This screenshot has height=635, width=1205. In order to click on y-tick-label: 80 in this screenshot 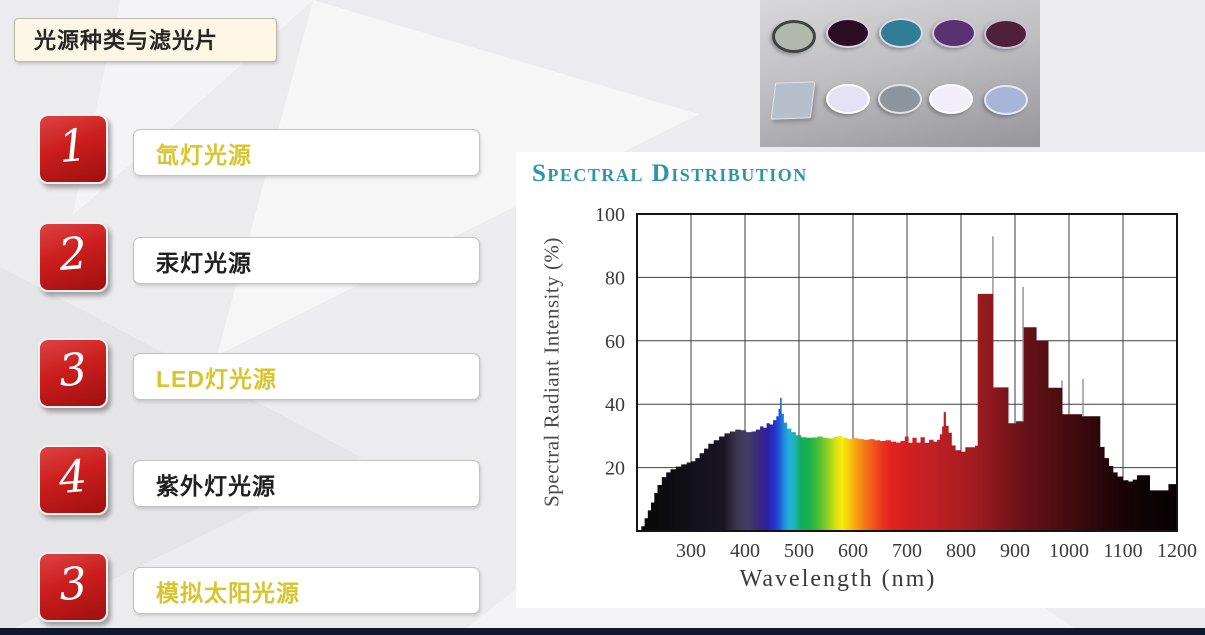, I will do `click(615, 278)`.